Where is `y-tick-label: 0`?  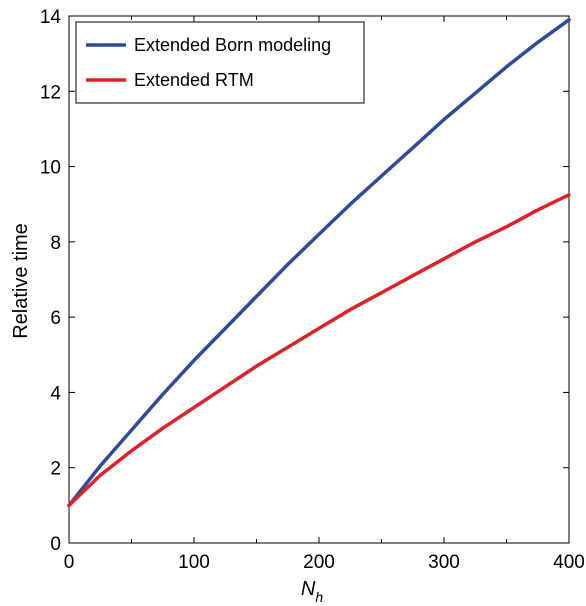
y-tick-label: 0 is located at coordinates (55, 544).